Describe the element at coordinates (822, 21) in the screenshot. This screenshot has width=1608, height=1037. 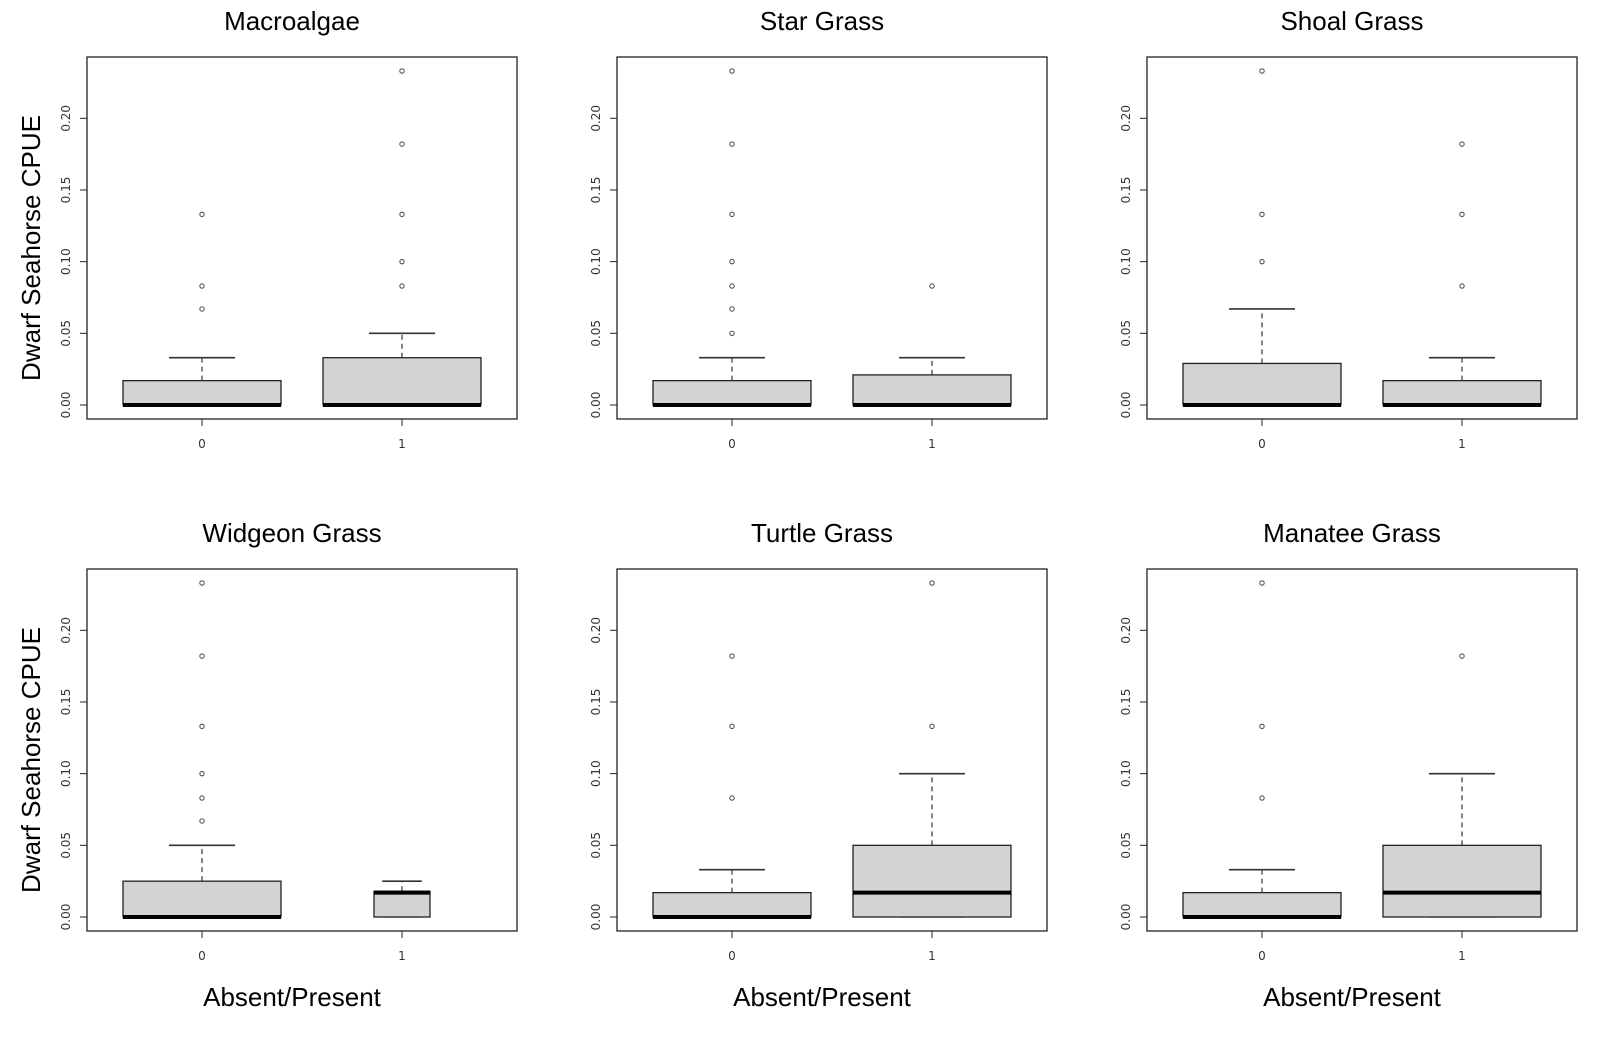
I see `panel-title: Star Grass` at that location.